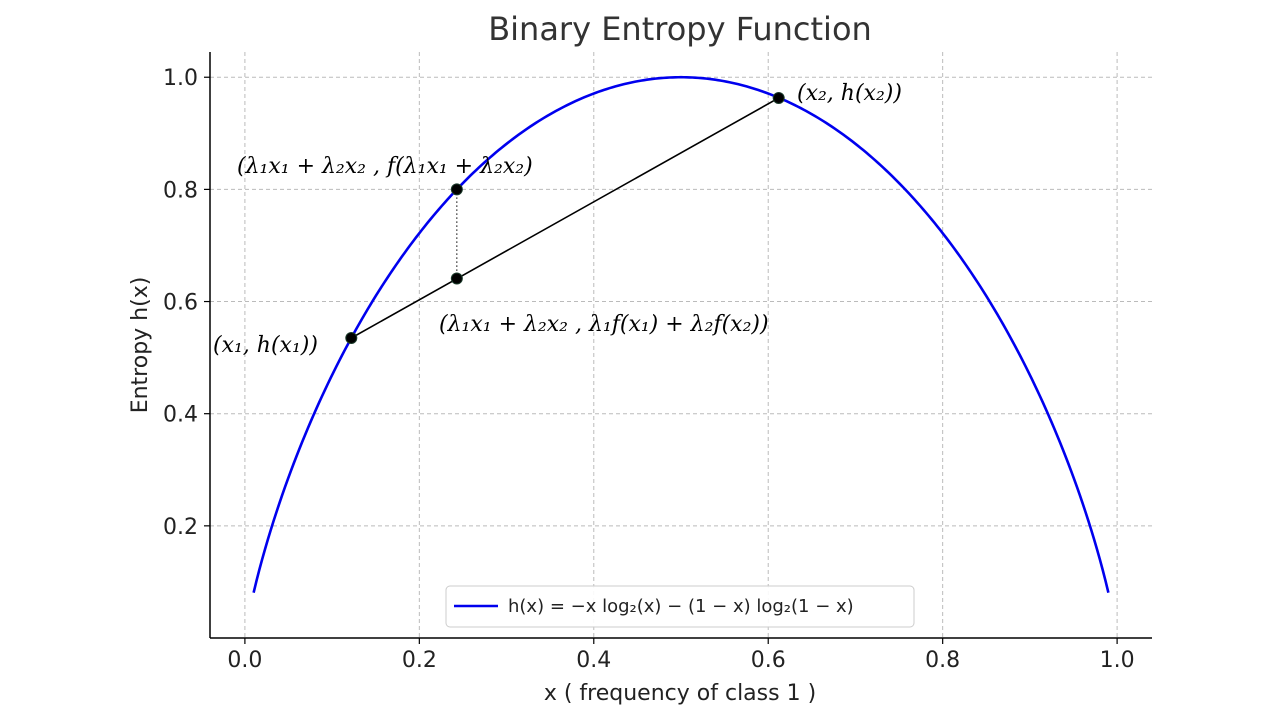 Image resolution: width=1280 pixels, height=720 pixels. What do you see at coordinates (419, 660) in the screenshot?
I see `x-tick-label: 0.2` at bounding box center [419, 660].